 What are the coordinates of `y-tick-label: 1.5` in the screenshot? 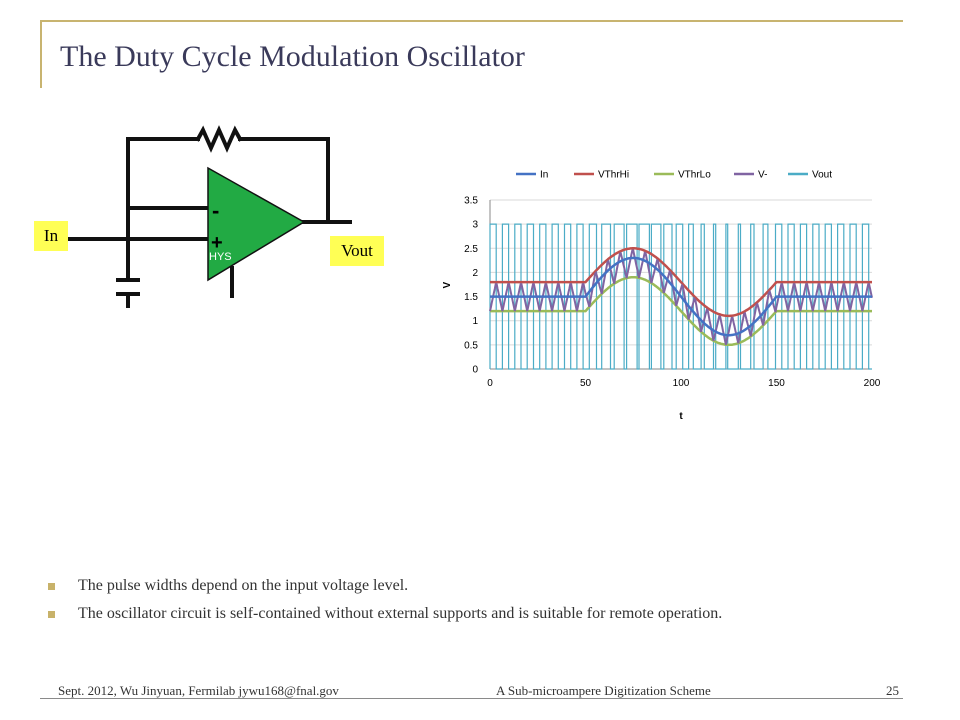 It's located at (471, 297).